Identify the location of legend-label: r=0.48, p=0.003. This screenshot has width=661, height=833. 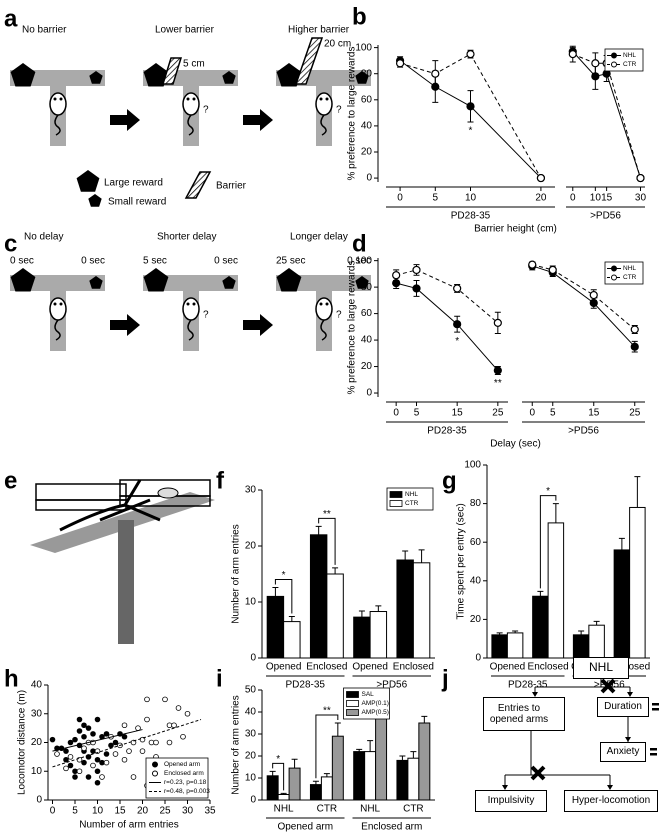
(187, 791).